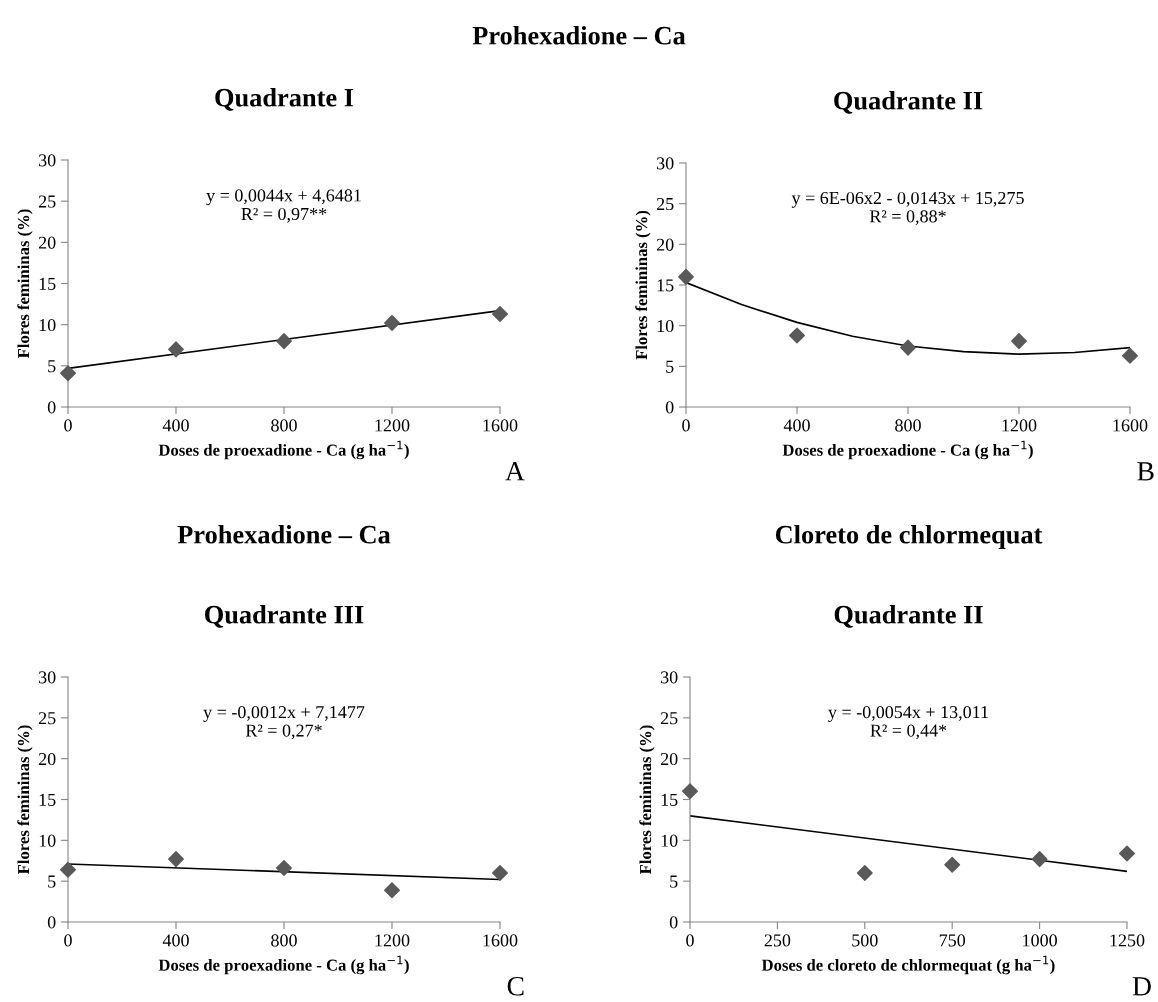 The image size is (1158, 1002). What do you see at coordinates (907, 218) in the screenshot?
I see `annotation: R² = 0,88*` at bounding box center [907, 218].